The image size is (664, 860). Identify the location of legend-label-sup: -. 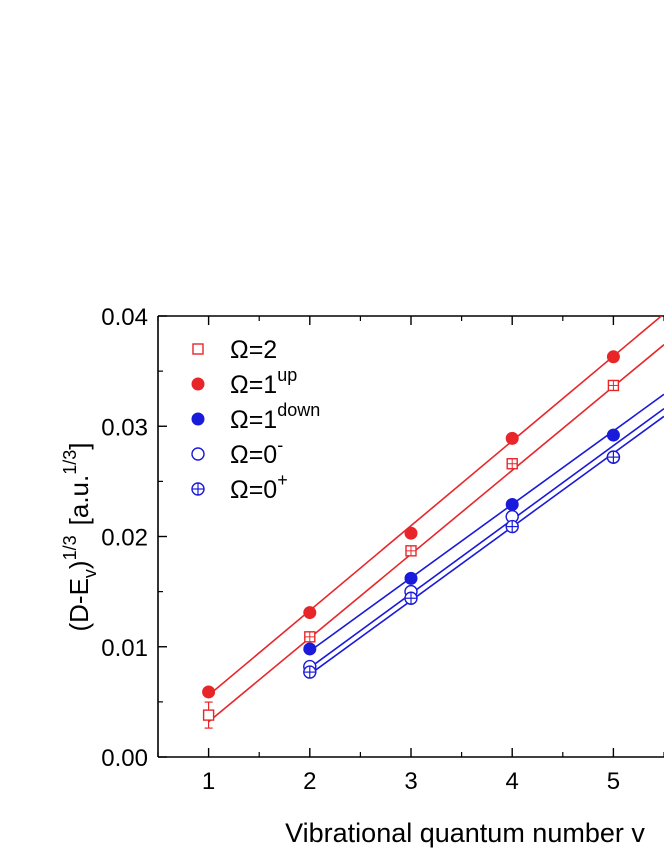
(280, 445).